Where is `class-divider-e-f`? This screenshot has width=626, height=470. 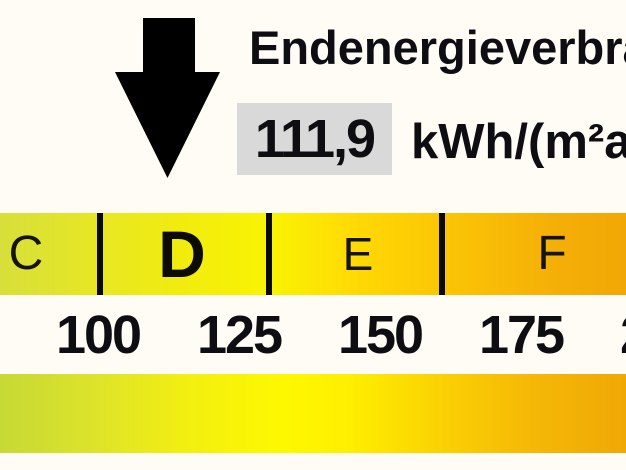
class-divider-e-f is located at coordinates (442, 254).